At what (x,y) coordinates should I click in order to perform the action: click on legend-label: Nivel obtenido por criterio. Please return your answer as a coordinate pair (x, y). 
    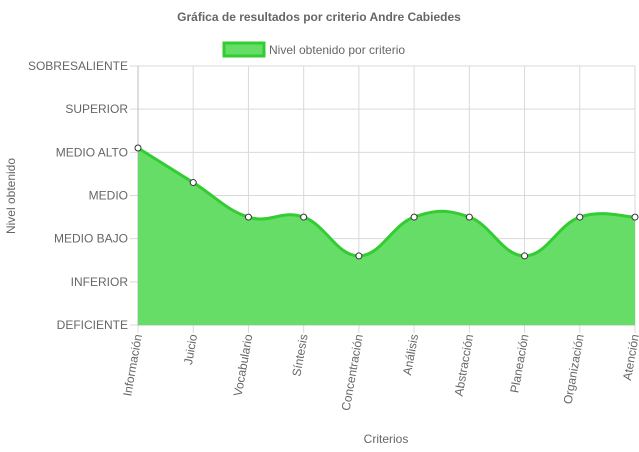
    Looking at the image, I should click on (337, 50).